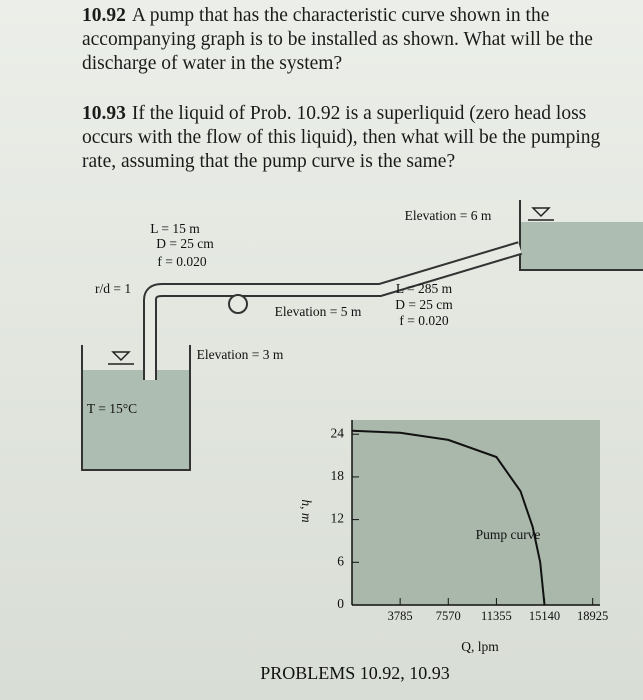  I want to click on pump-curve, so click(448, 517).